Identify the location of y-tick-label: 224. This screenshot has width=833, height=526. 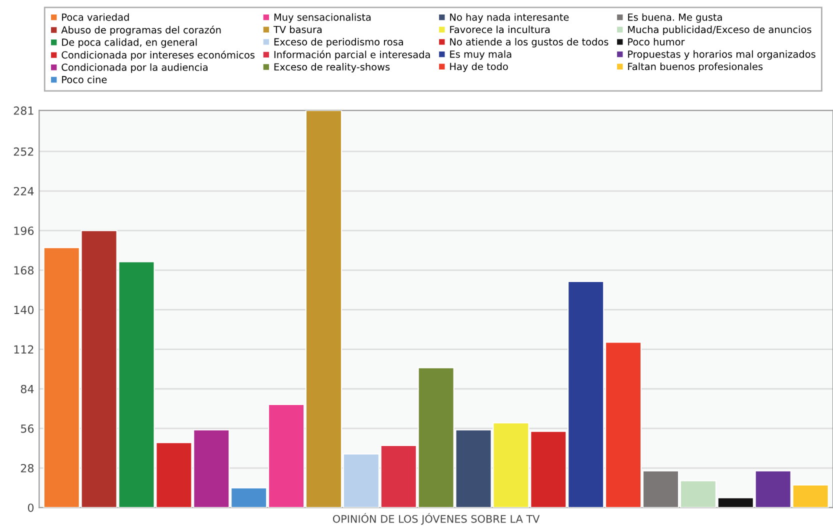
(24, 191).